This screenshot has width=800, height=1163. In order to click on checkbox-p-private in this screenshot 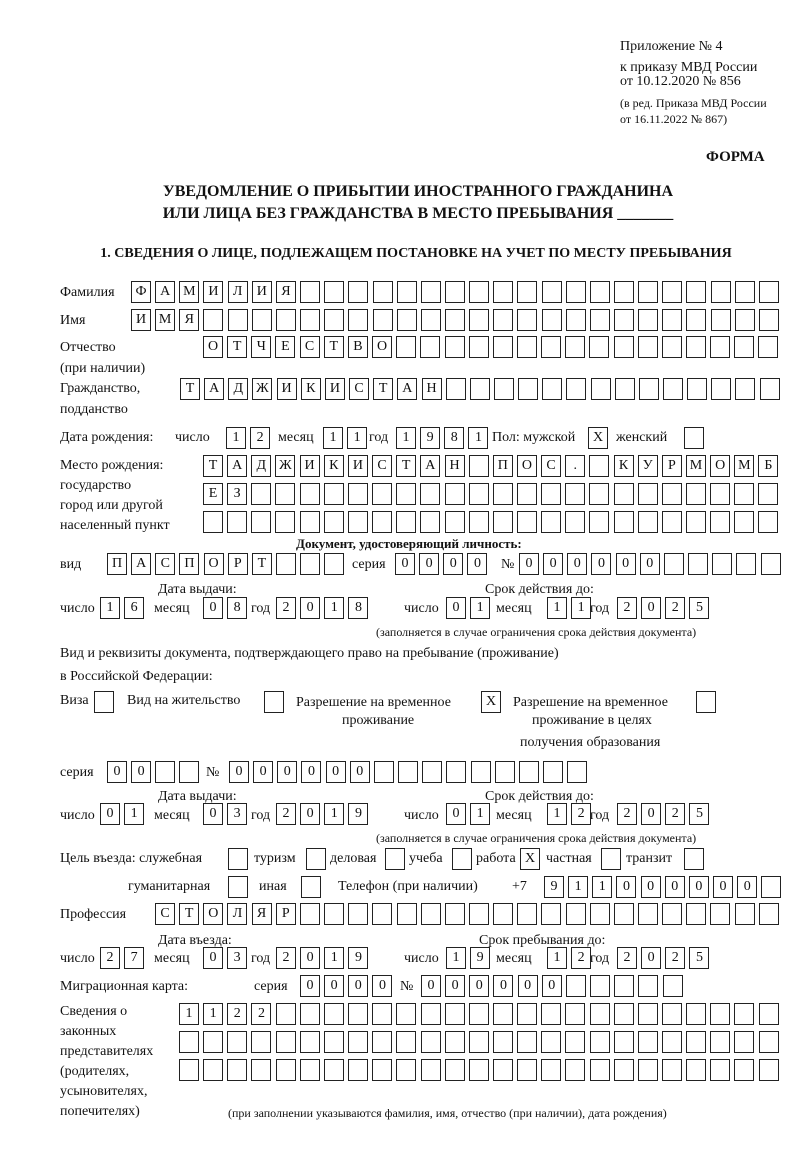, I will do `click(611, 859)`.